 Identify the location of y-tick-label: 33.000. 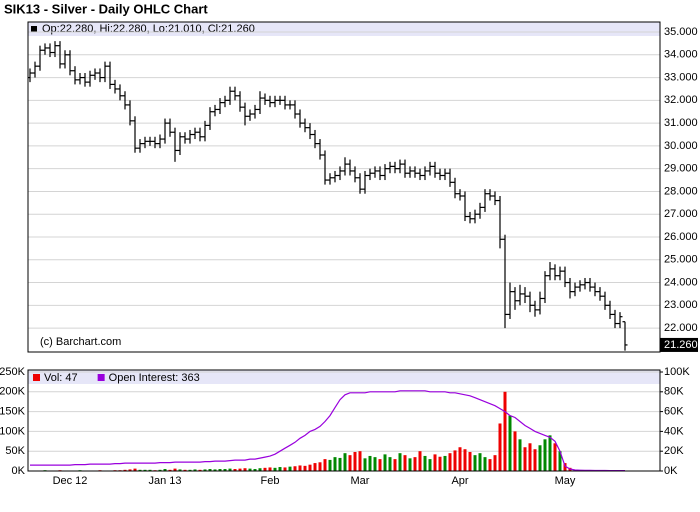
(681, 77).